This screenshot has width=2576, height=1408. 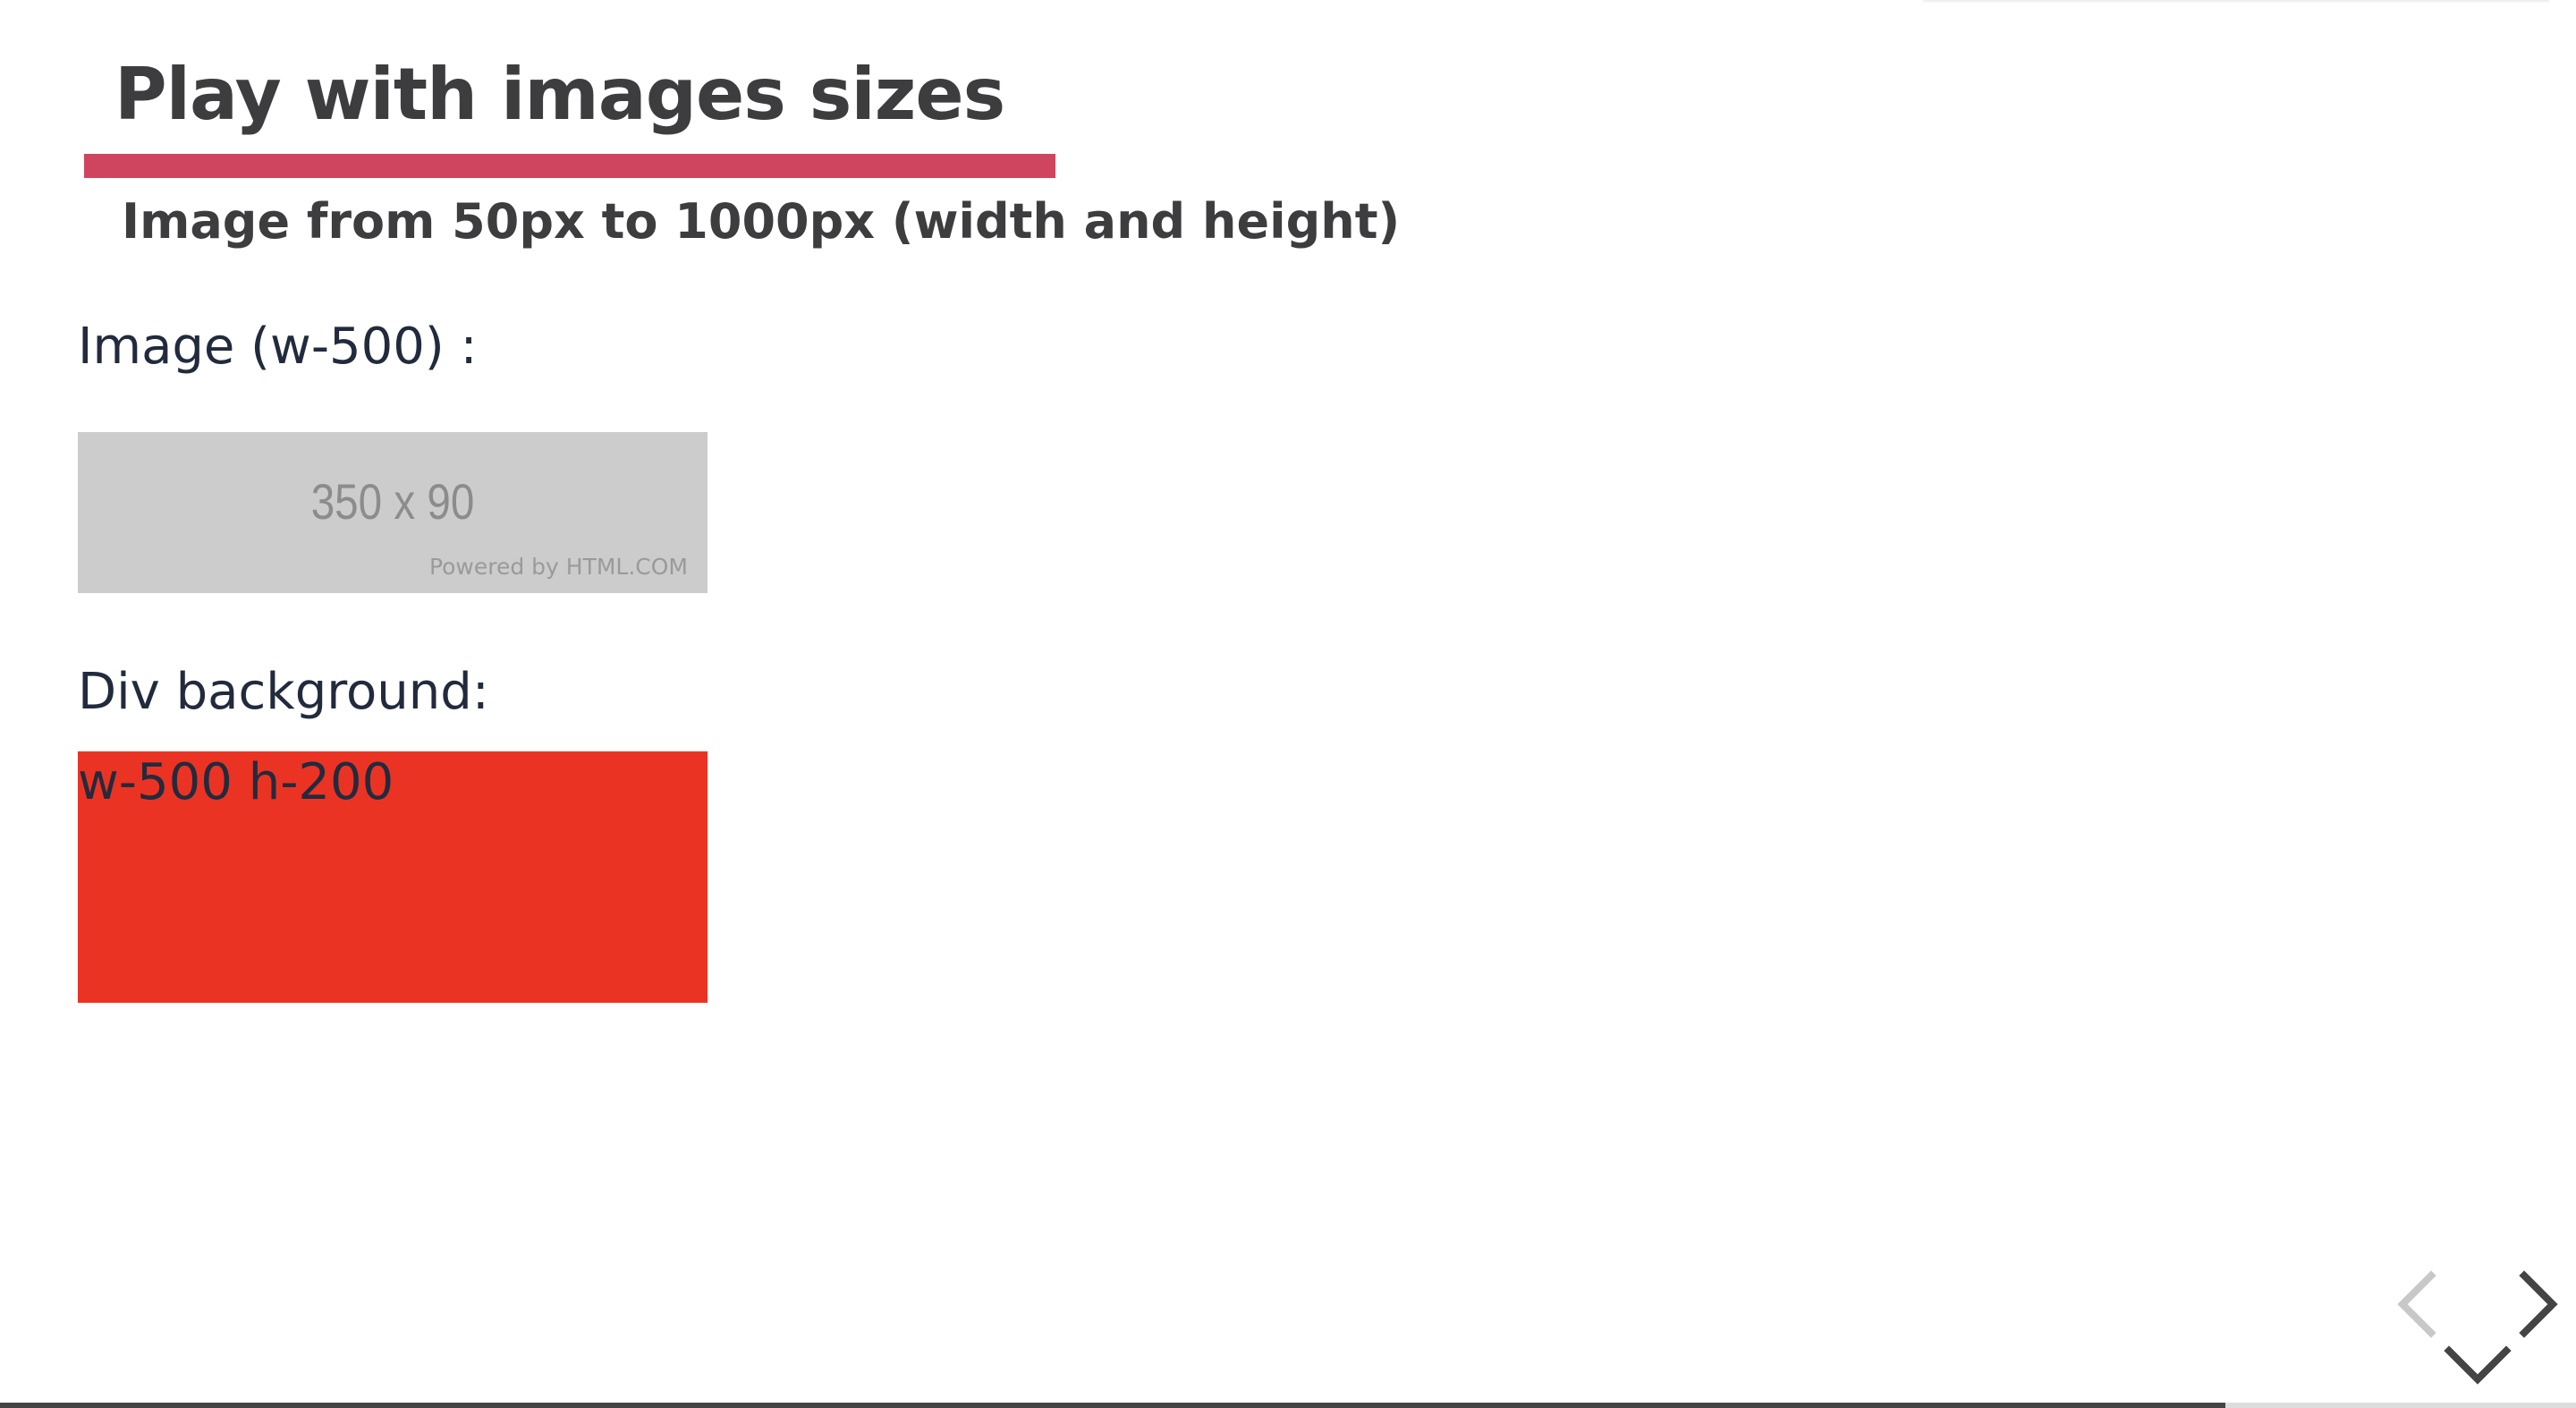 I want to click on div-background-label: Div background:, so click(x=283, y=692).